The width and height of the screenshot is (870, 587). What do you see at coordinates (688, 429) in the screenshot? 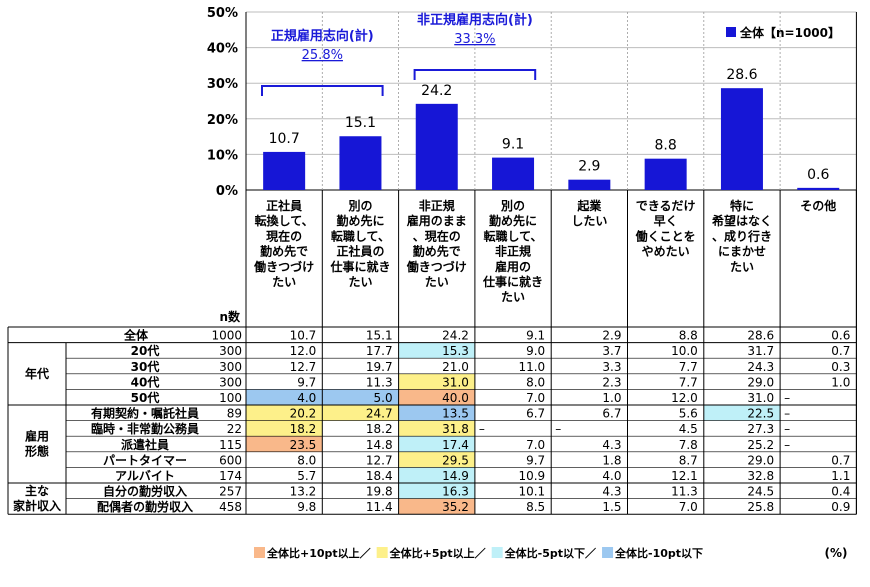
I see `table-cell: 4.5` at bounding box center [688, 429].